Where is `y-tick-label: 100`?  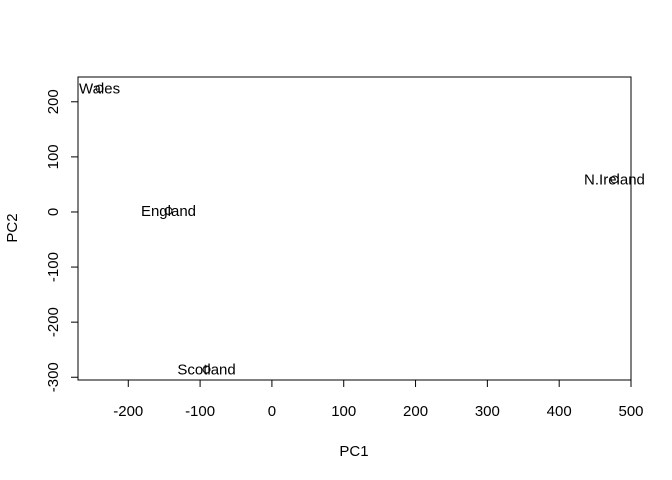 y-tick-label: 100 is located at coordinates (53, 156).